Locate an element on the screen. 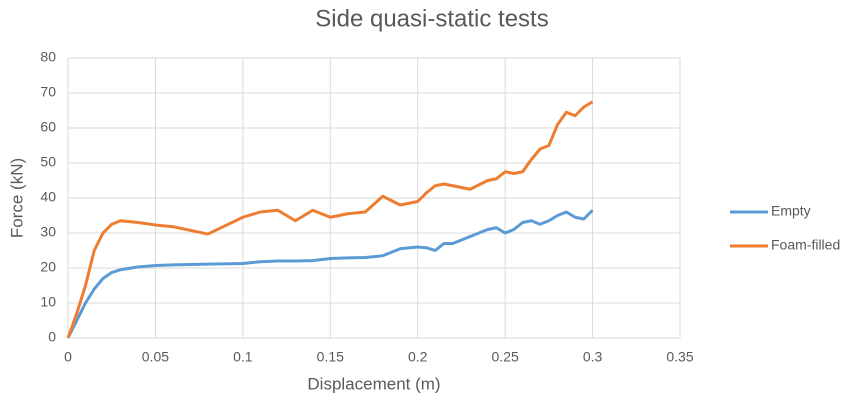 Image resolution: width=864 pixels, height=403 pixels. x-axis-label: Displacement (m) is located at coordinates (373, 383).